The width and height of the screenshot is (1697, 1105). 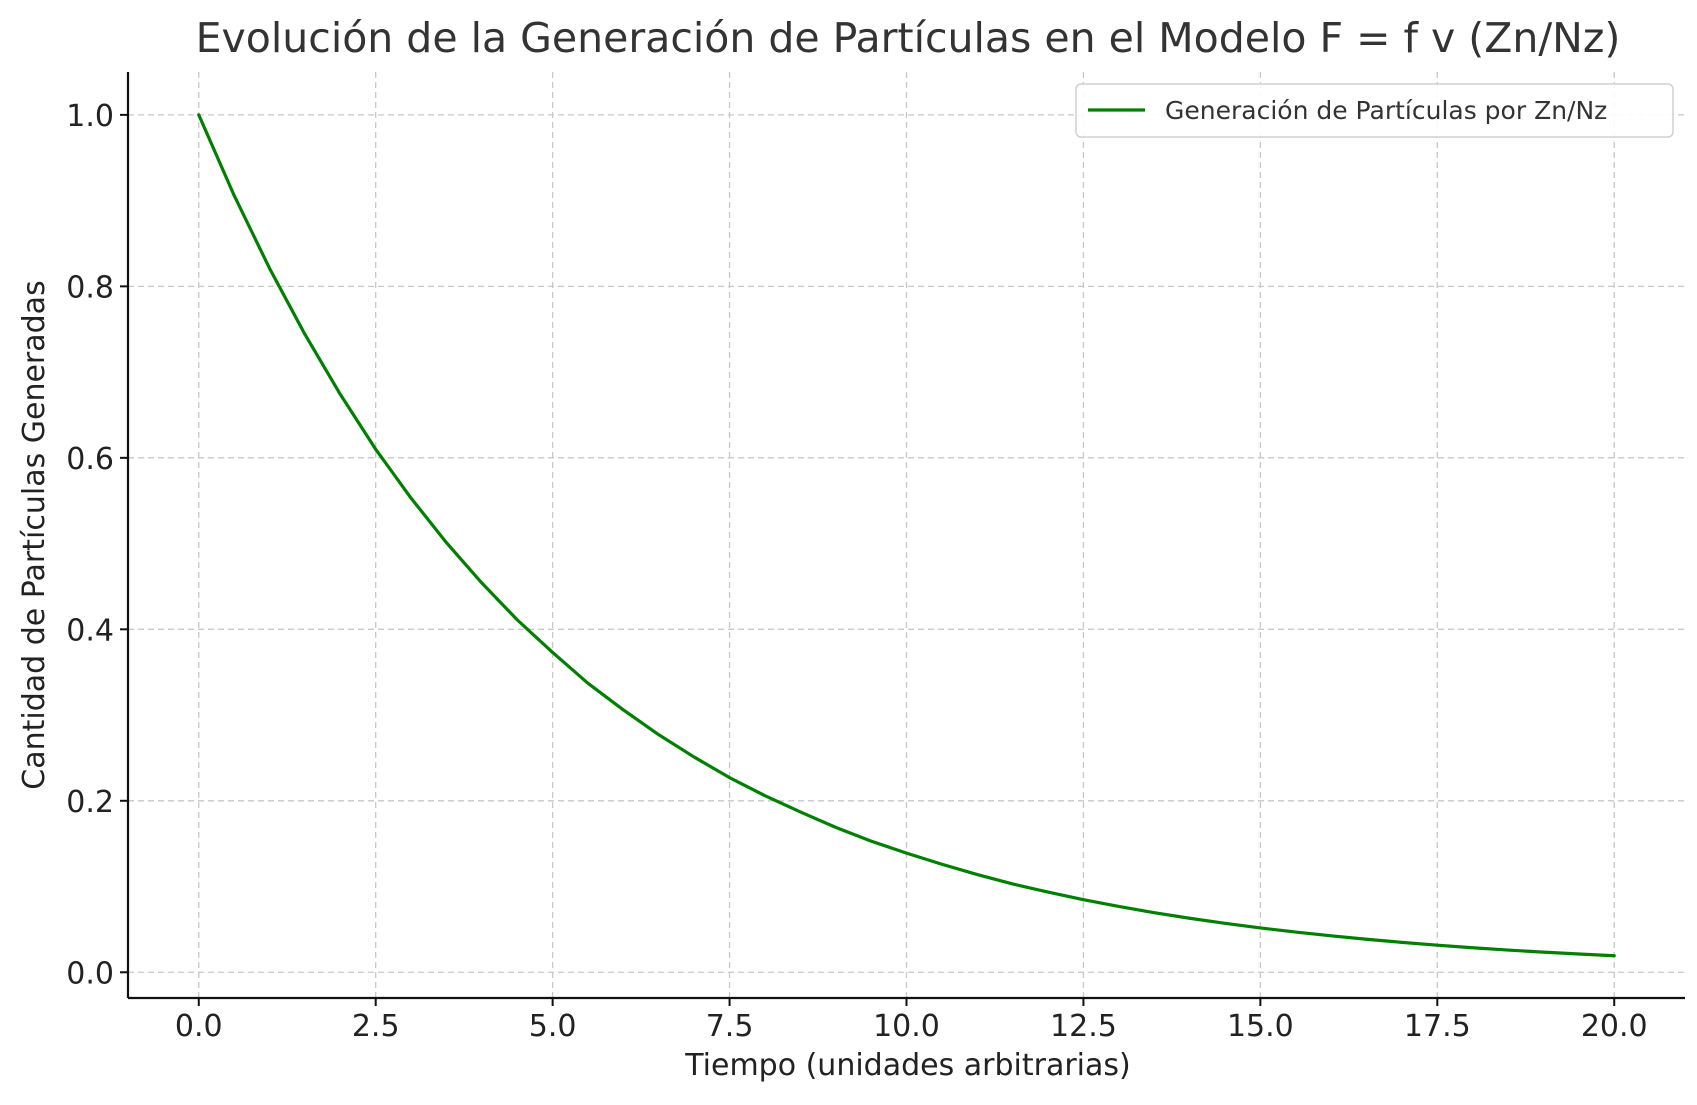 I want to click on x-tick-label: 10.0, so click(x=906, y=1026).